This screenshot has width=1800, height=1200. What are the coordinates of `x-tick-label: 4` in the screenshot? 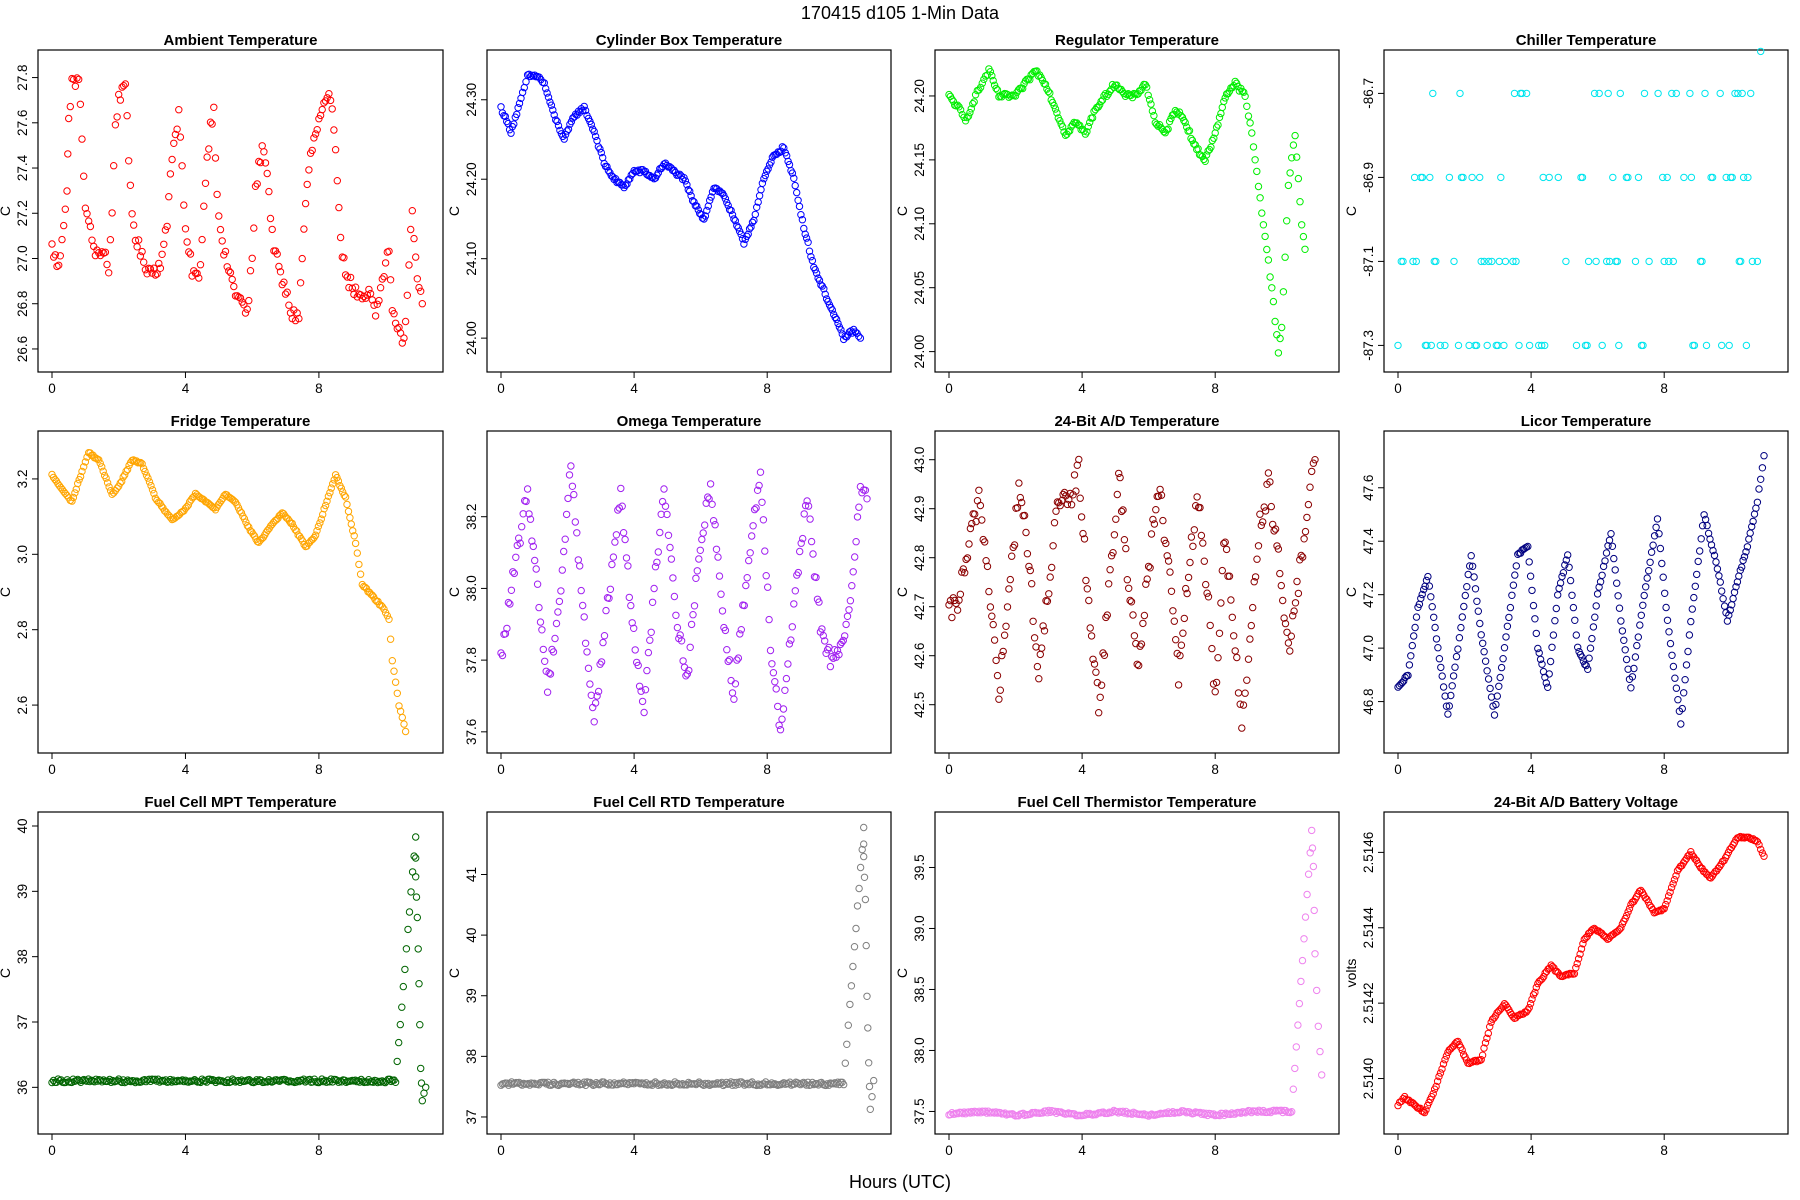 It's located at (1531, 1150).